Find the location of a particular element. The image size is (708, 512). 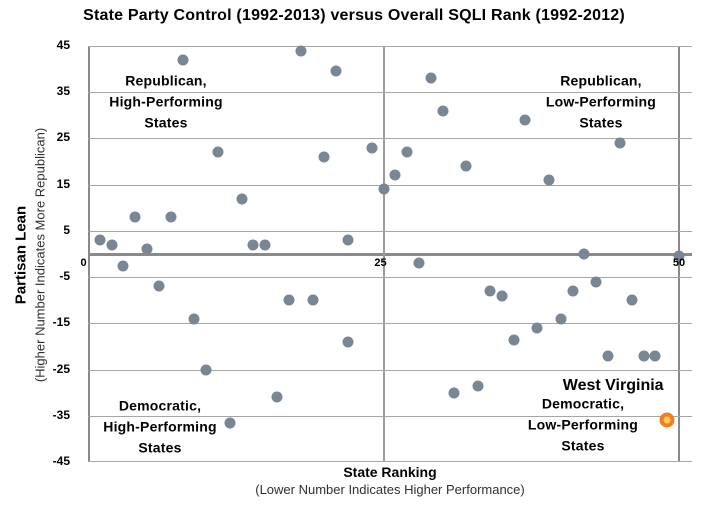

y-tick-label: -25 is located at coordinates (61, 368).